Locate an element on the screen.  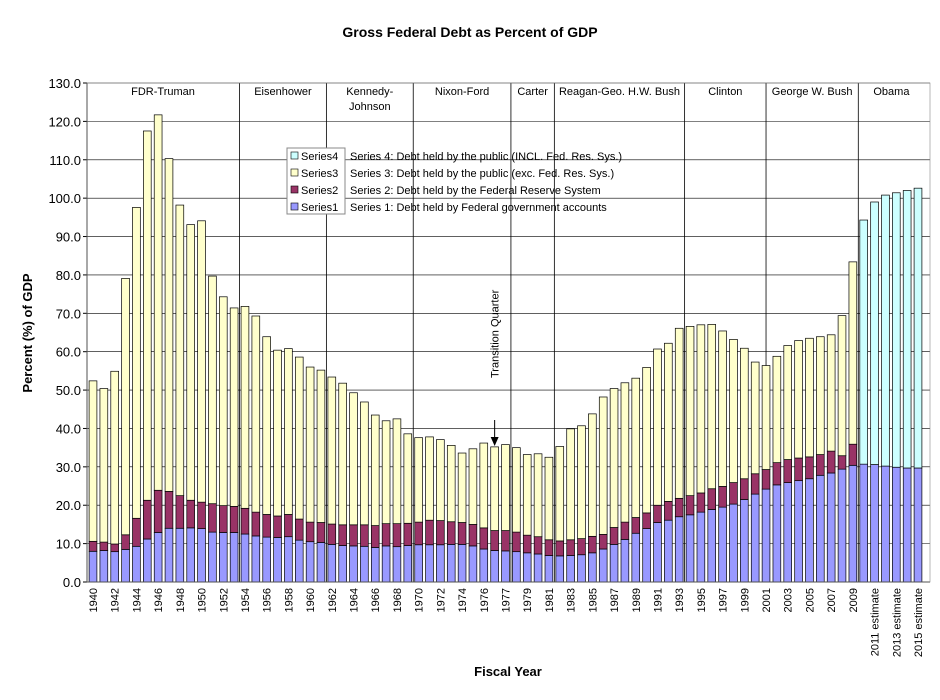
x-tick-label: 1948 is located at coordinates (181, 600).